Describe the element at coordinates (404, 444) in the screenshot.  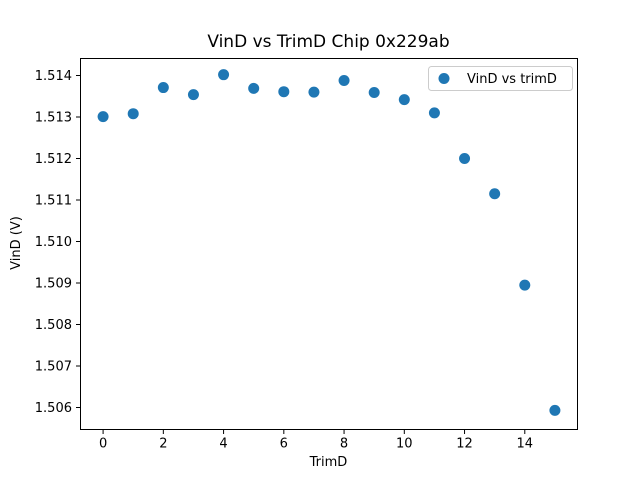
I see `x-tick-label: 10` at that location.